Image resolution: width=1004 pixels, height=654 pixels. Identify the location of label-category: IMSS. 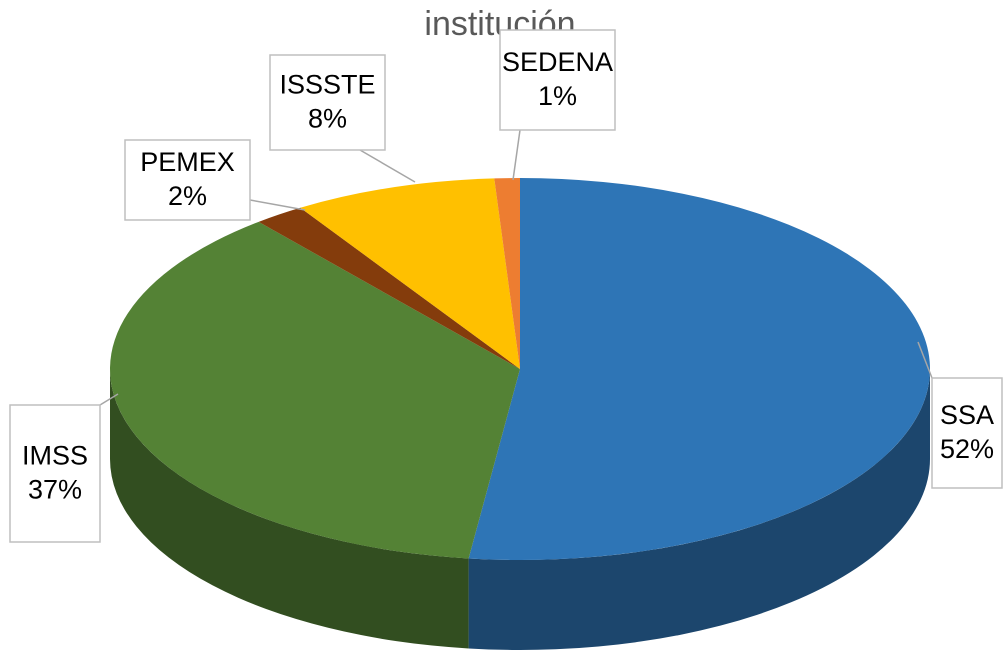
(55, 456).